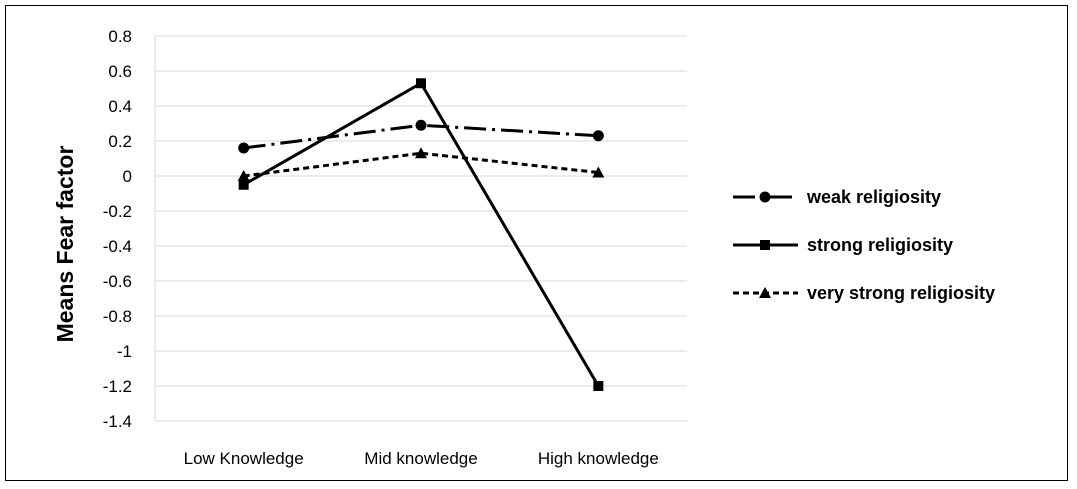  What do you see at coordinates (598, 458) in the screenshot?
I see `x-tick-label: High knowledge` at bounding box center [598, 458].